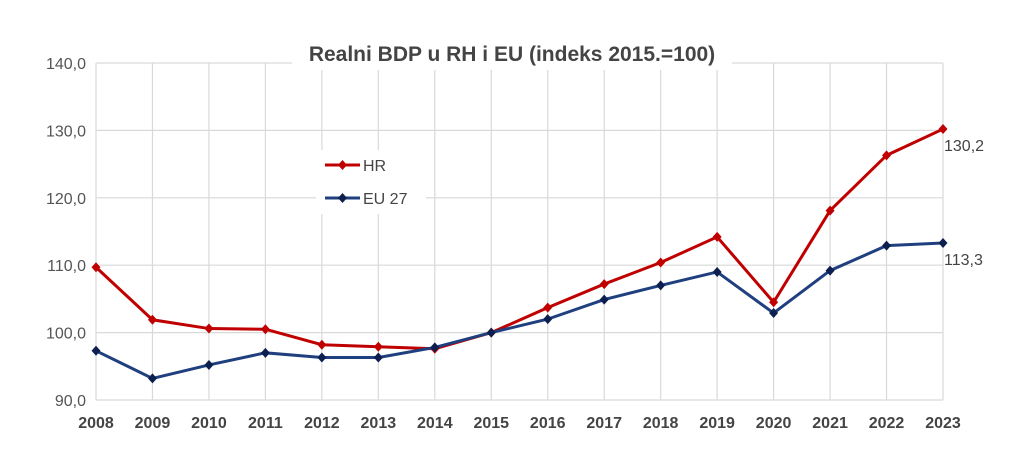  I want to click on end-data-label: 113,3, so click(963, 260).